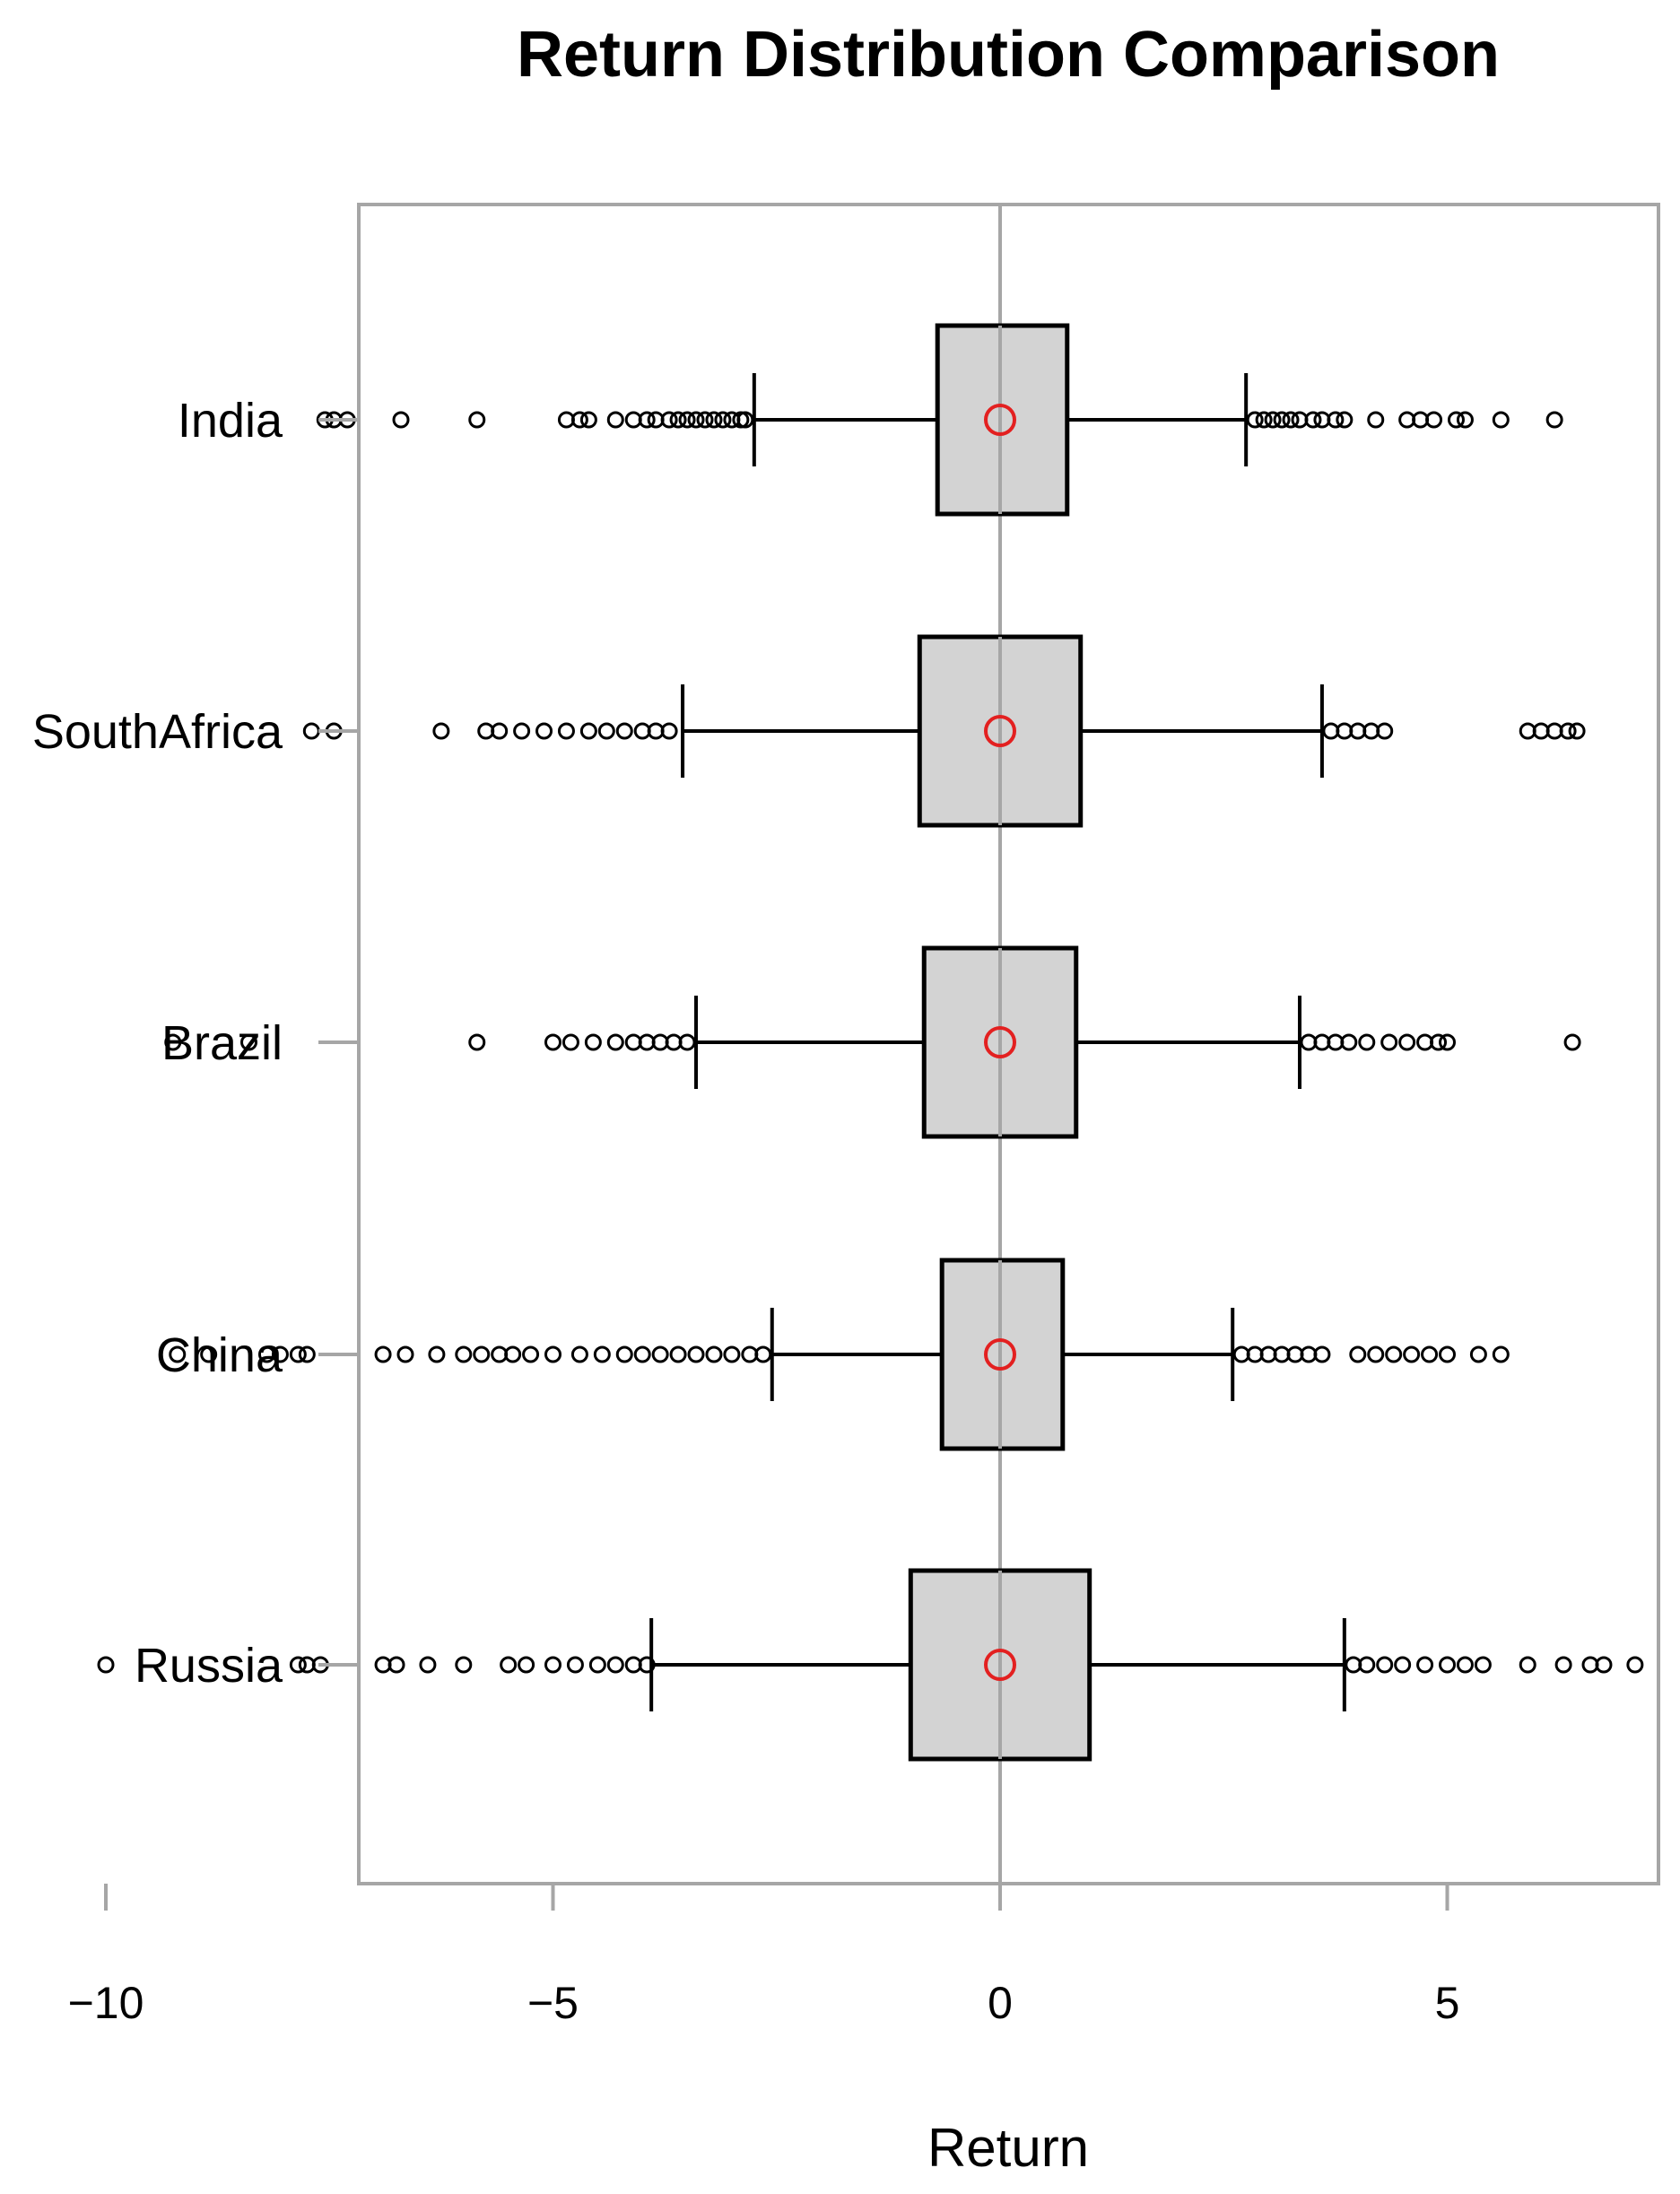 The width and height of the screenshot is (1680, 2194). What do you see at coordinates (157, 732) in the screenshot?
I see `category-label-southafrica: SouthAfrica` at bounding box center [157, 732].